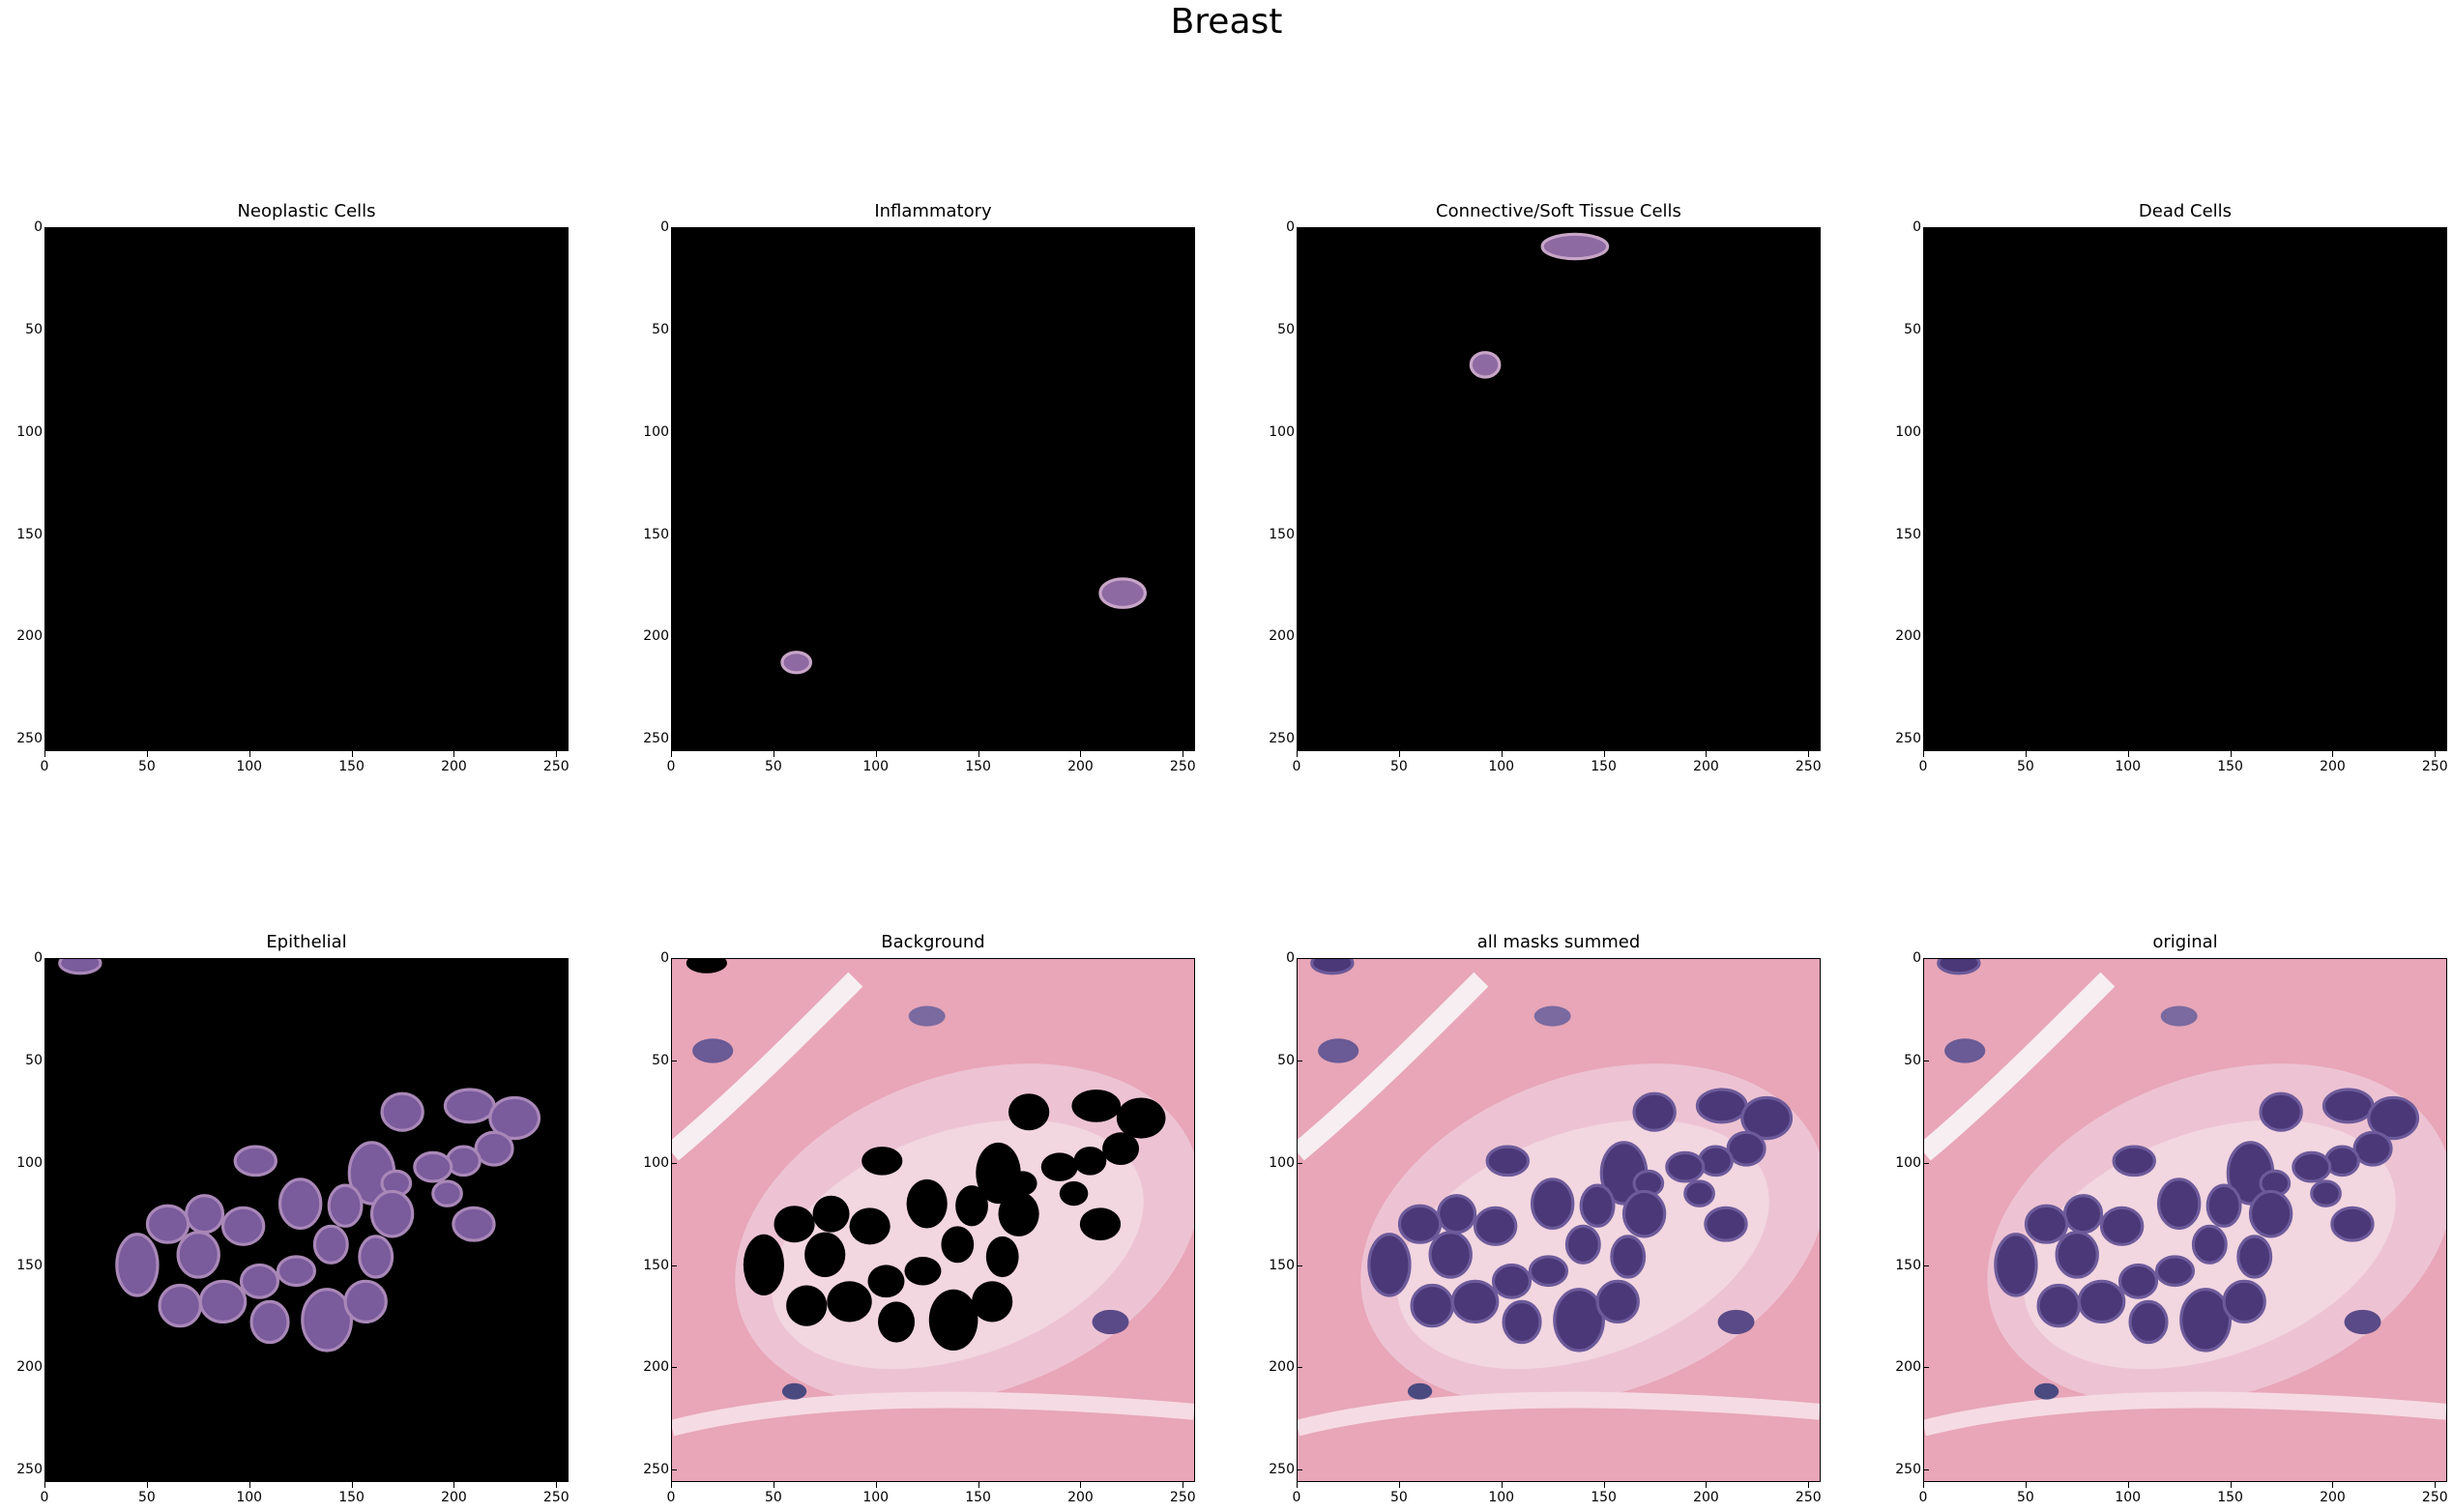 The height and width of the screenshot is (1512, 2453). What do you see at coordinates (1559, 211) in the screenshot?
I see `panel-title: Connective/Soft Tissue Cells` at bounding box center [1559, 211].